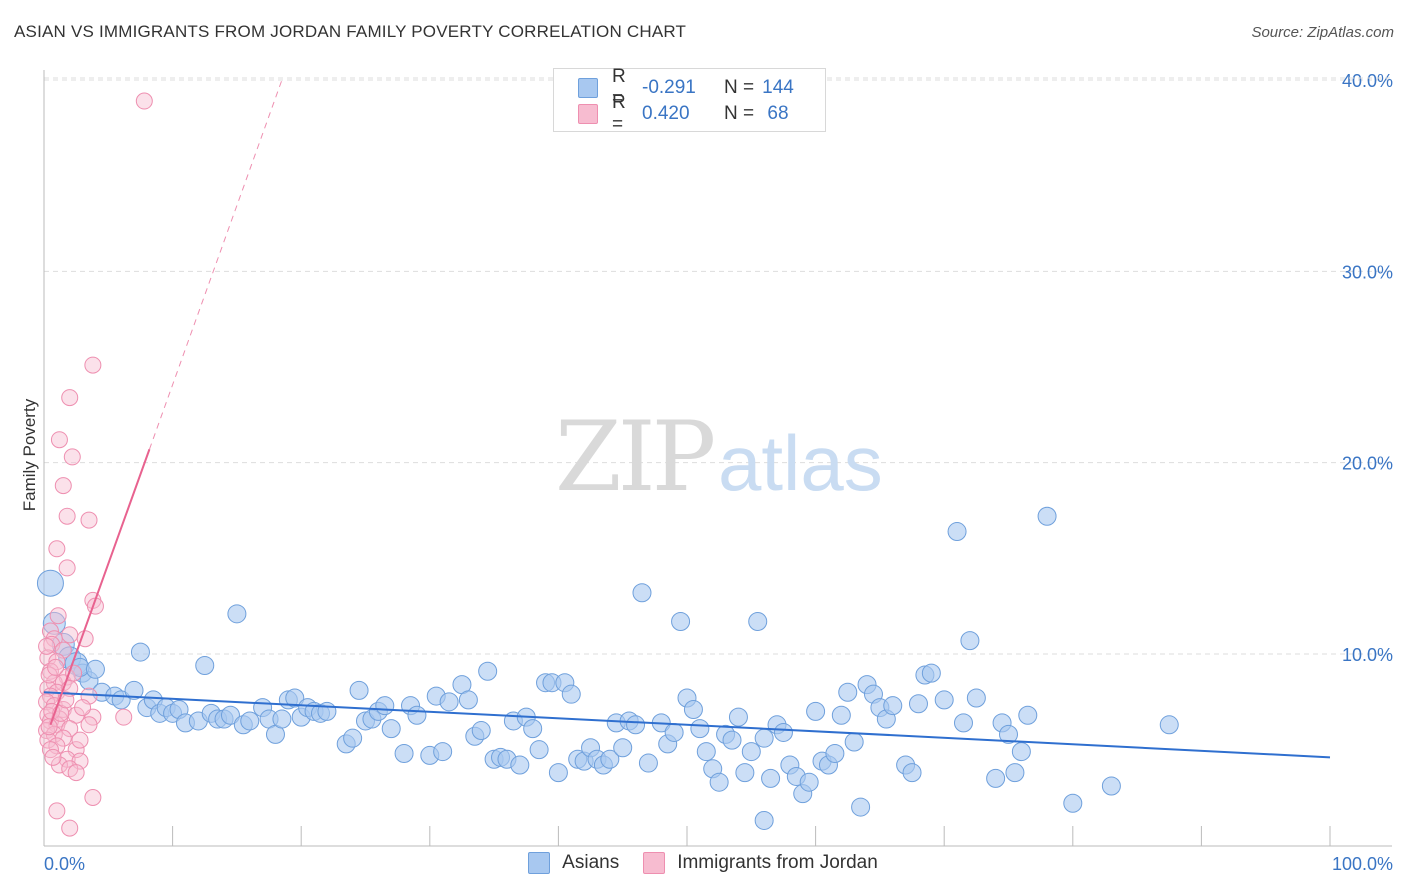 The image size is (1406, 892). I want to click on legend-row-asians: R = -0.291 N = 144, so click(688, 87).